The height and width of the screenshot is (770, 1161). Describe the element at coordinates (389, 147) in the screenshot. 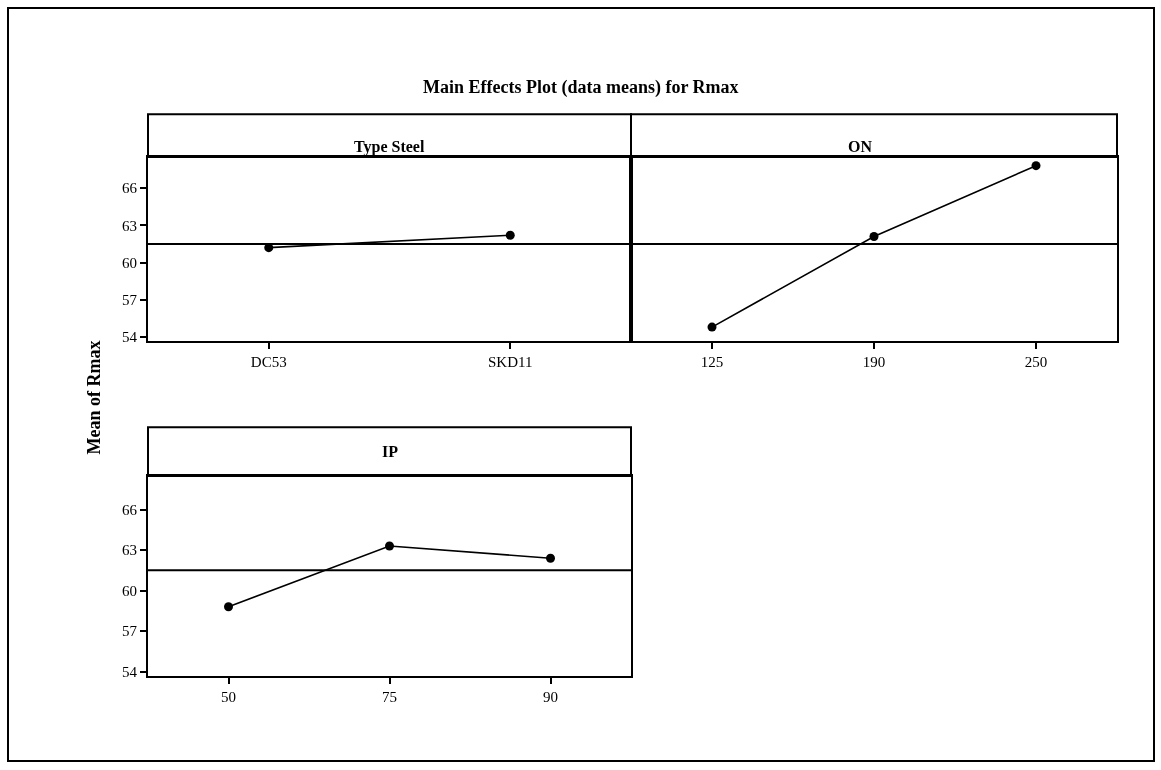

I see `chart-title: Type Steel` at that location.